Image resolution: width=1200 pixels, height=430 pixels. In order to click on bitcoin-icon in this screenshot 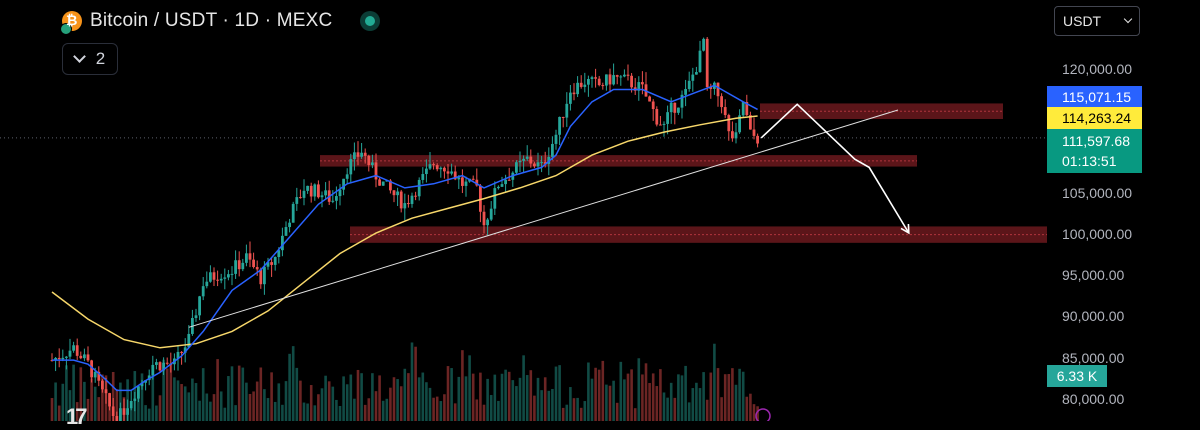, I will do `click(71, 23)`.